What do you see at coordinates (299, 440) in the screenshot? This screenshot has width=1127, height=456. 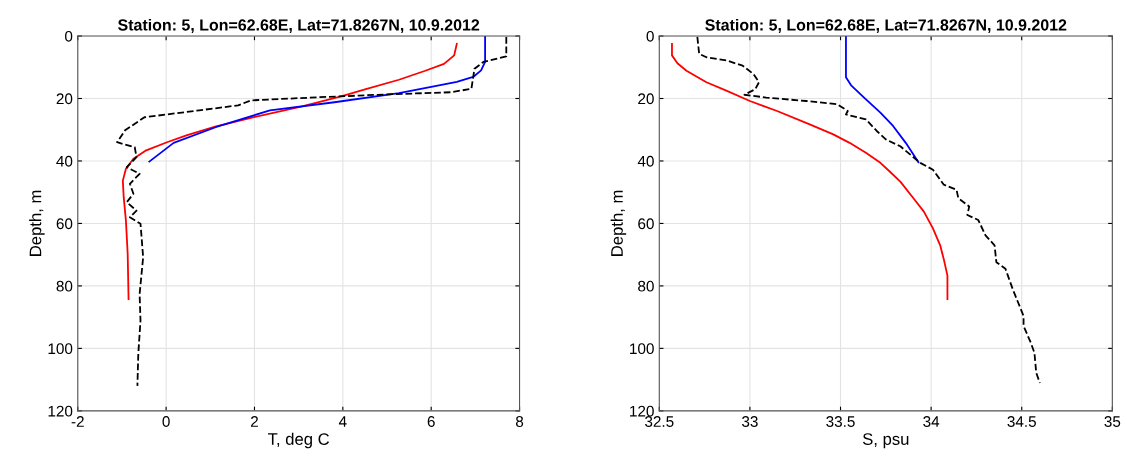 I see `x-axis-title: T, deg C` at bounding box center [299, 440].